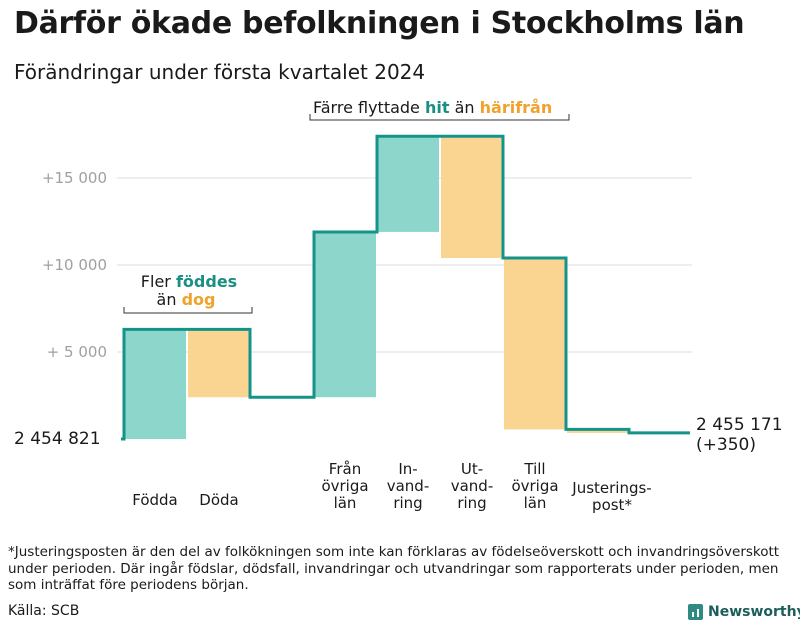  Describe the element at coordinates (472, 469) in the screenshot. I see `category-label: Ut-` at that location.